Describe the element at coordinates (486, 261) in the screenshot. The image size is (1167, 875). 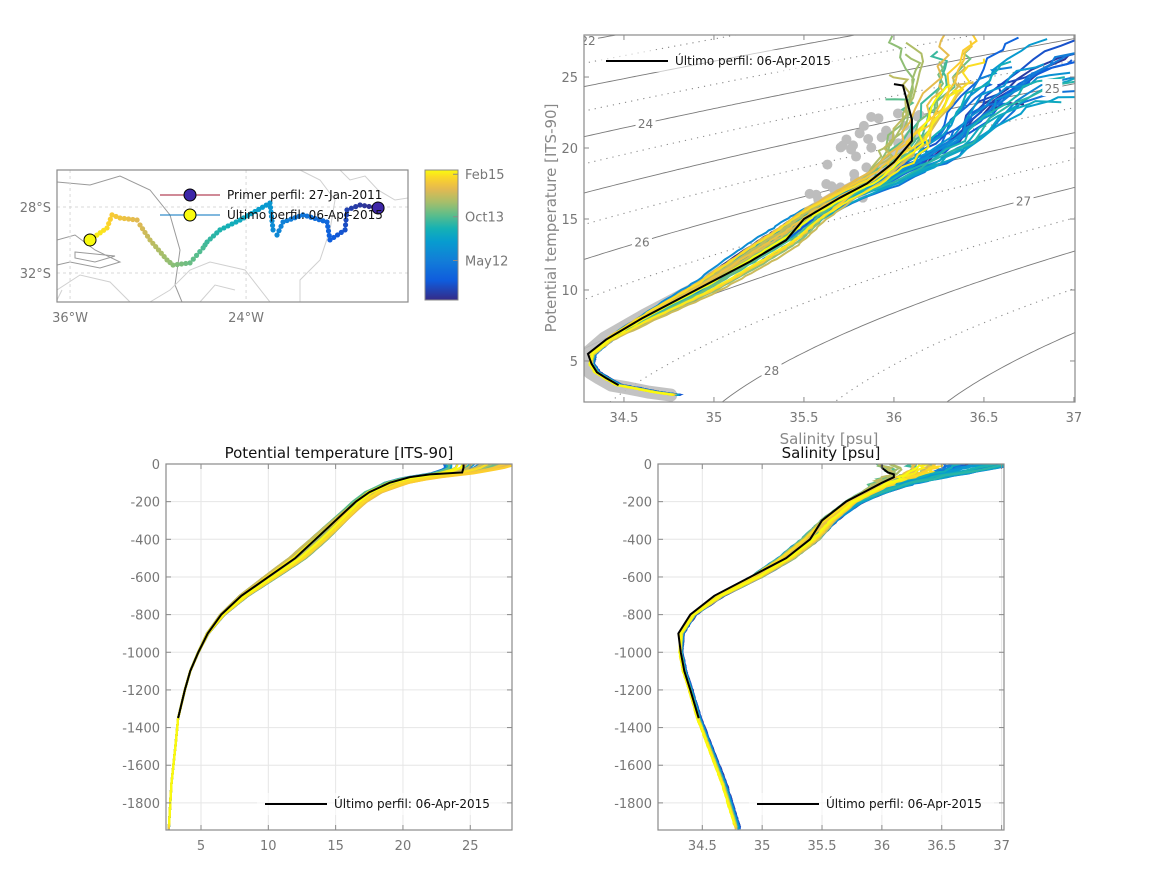
I see `colorbar-tick-label: May12` at that location.